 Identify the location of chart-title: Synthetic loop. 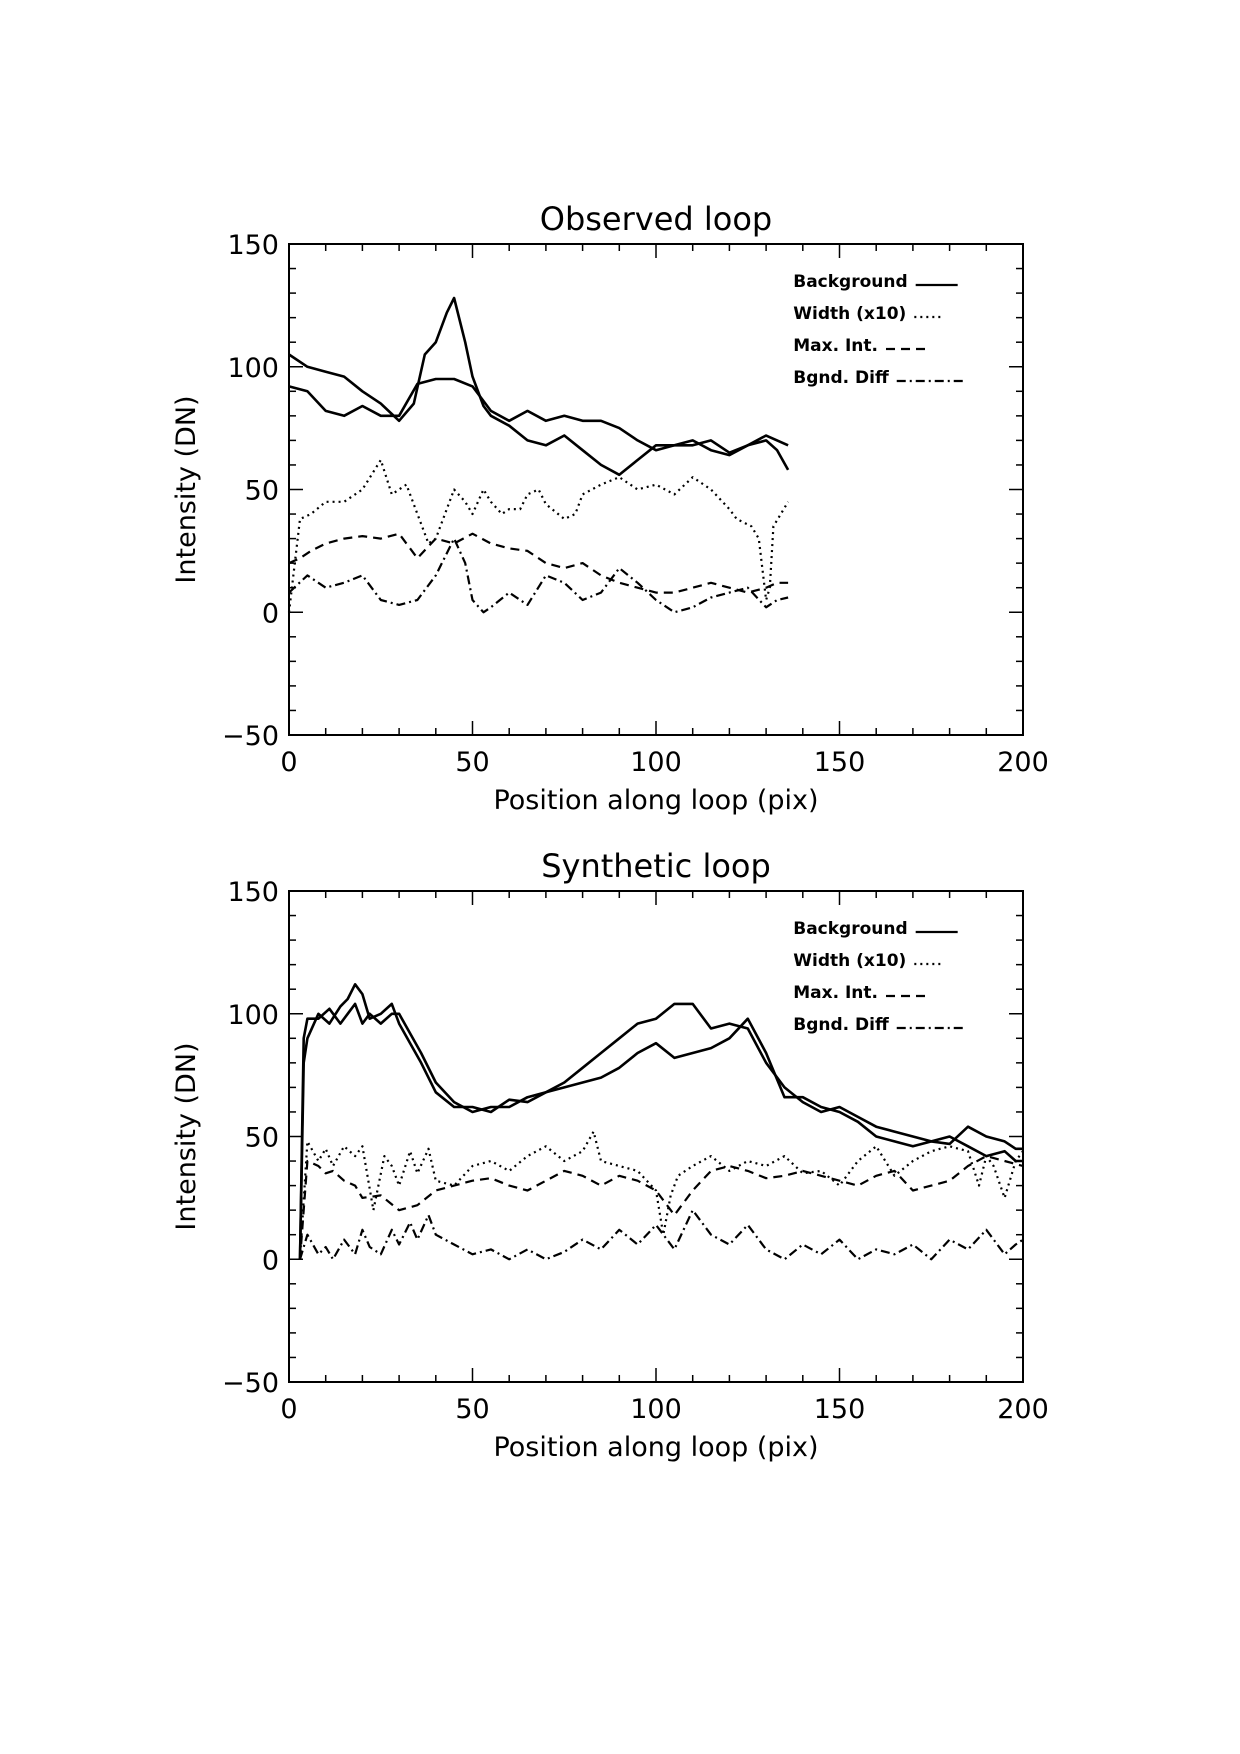
(656, 866).